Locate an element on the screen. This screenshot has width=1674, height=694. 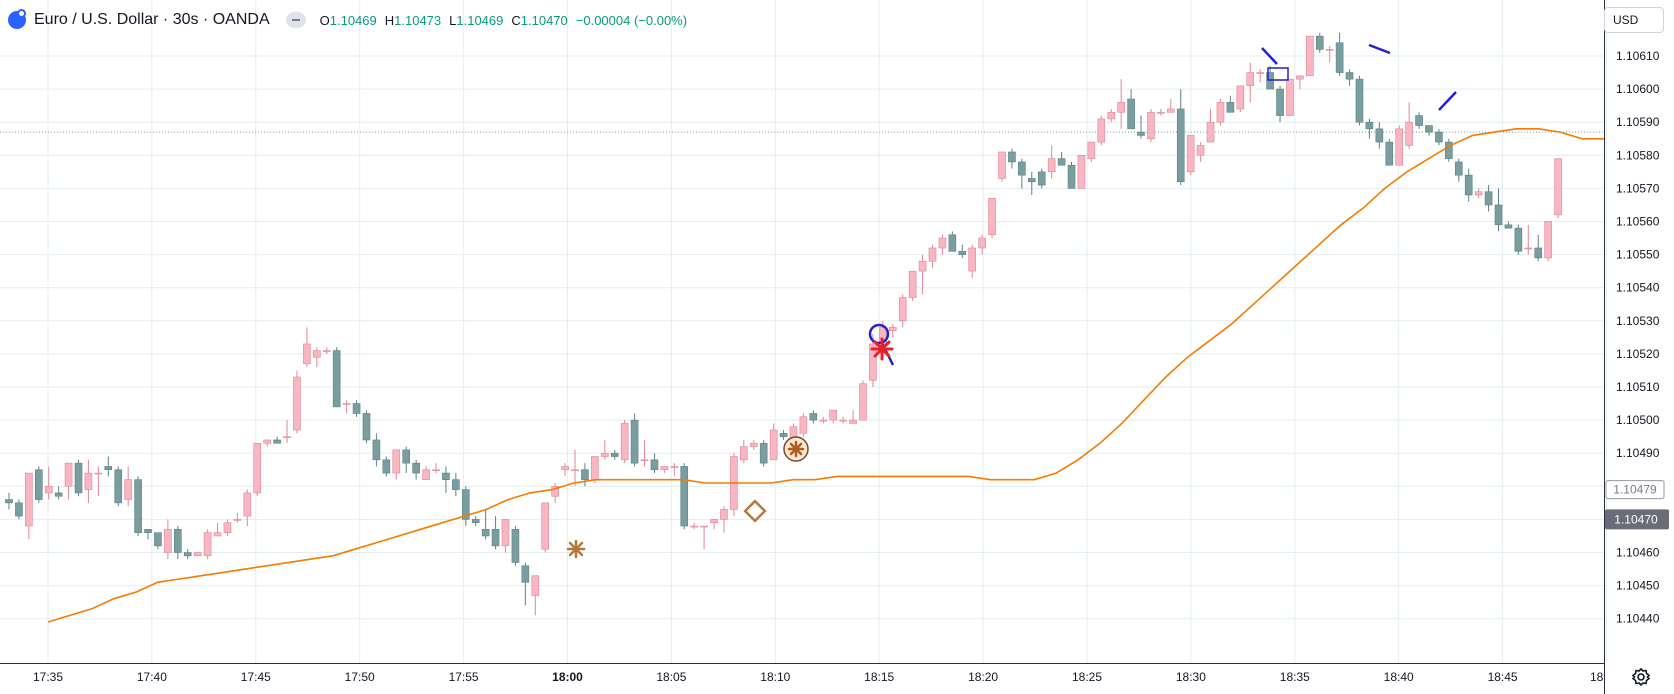
time-tick-label: 18:30 is located at coordinates (1191, 677).